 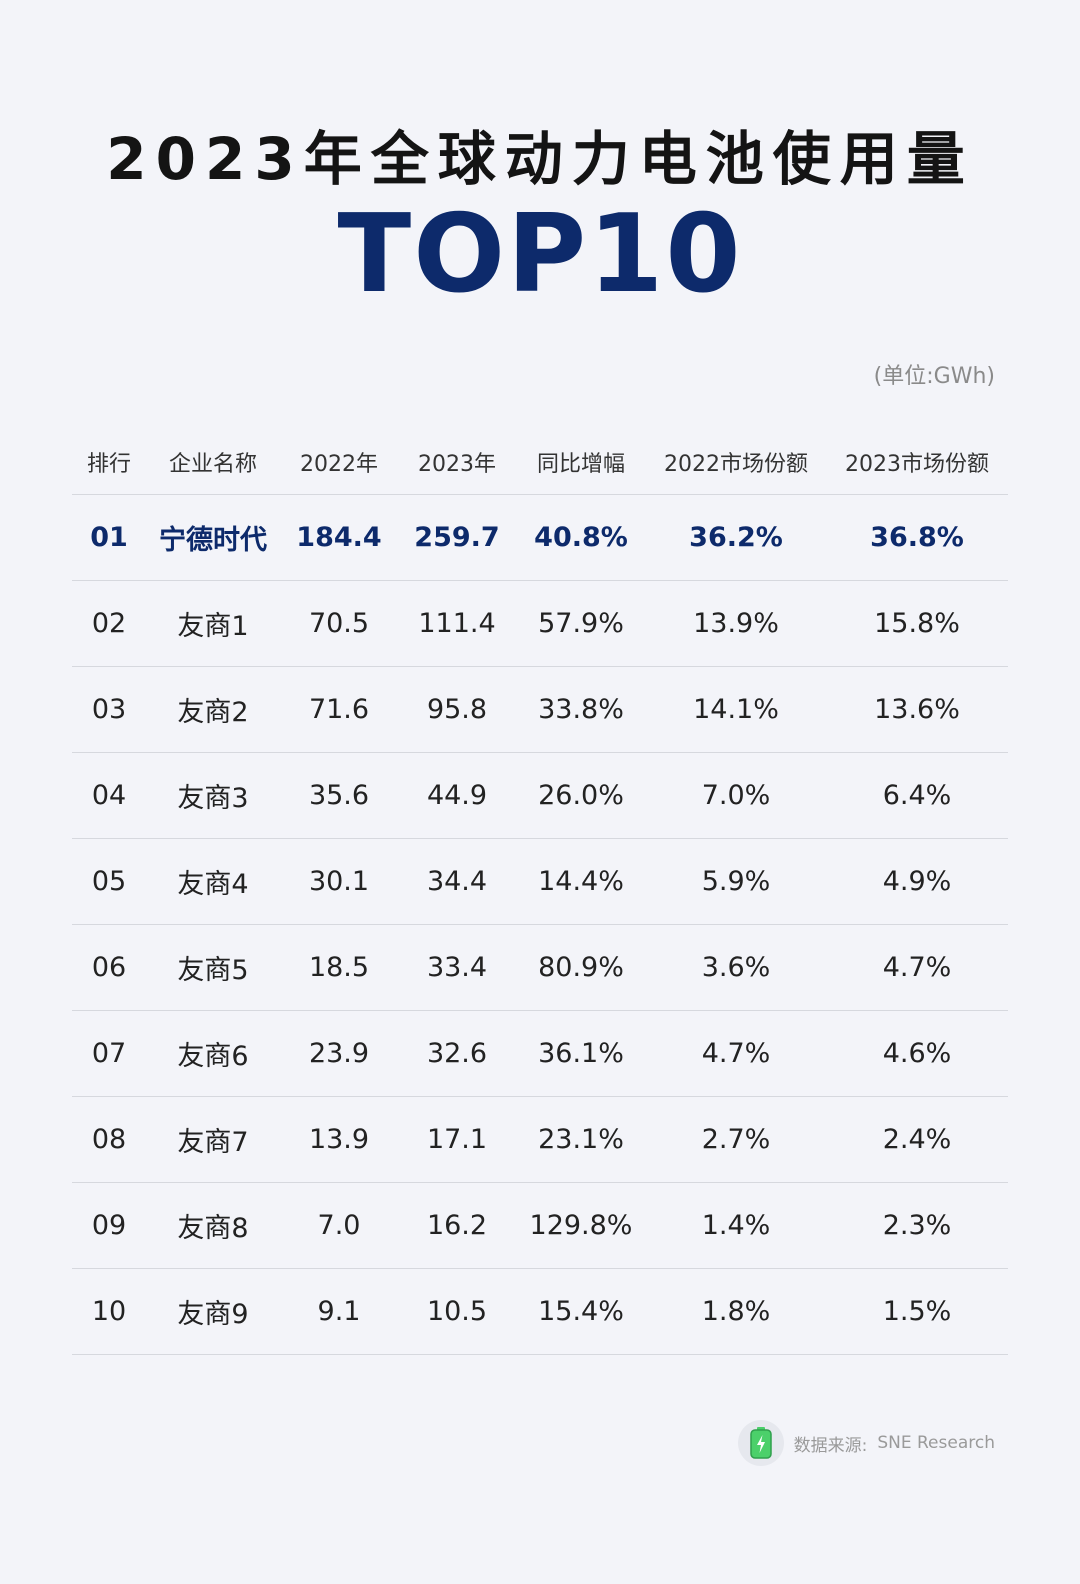 What do you see at coordinates (736, 623) in the screenshot?
I see `share-2022-cell: 13.9%` at bounding box center [736, 623].